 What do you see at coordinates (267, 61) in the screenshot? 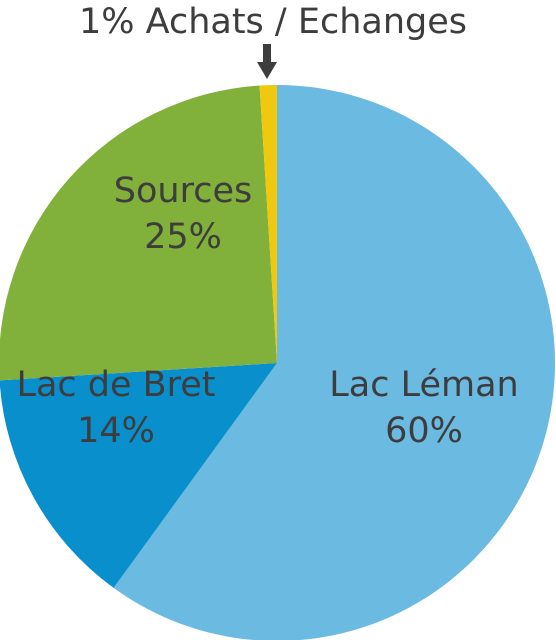
I see `callout-arrow` at bounding box center [267, 61].